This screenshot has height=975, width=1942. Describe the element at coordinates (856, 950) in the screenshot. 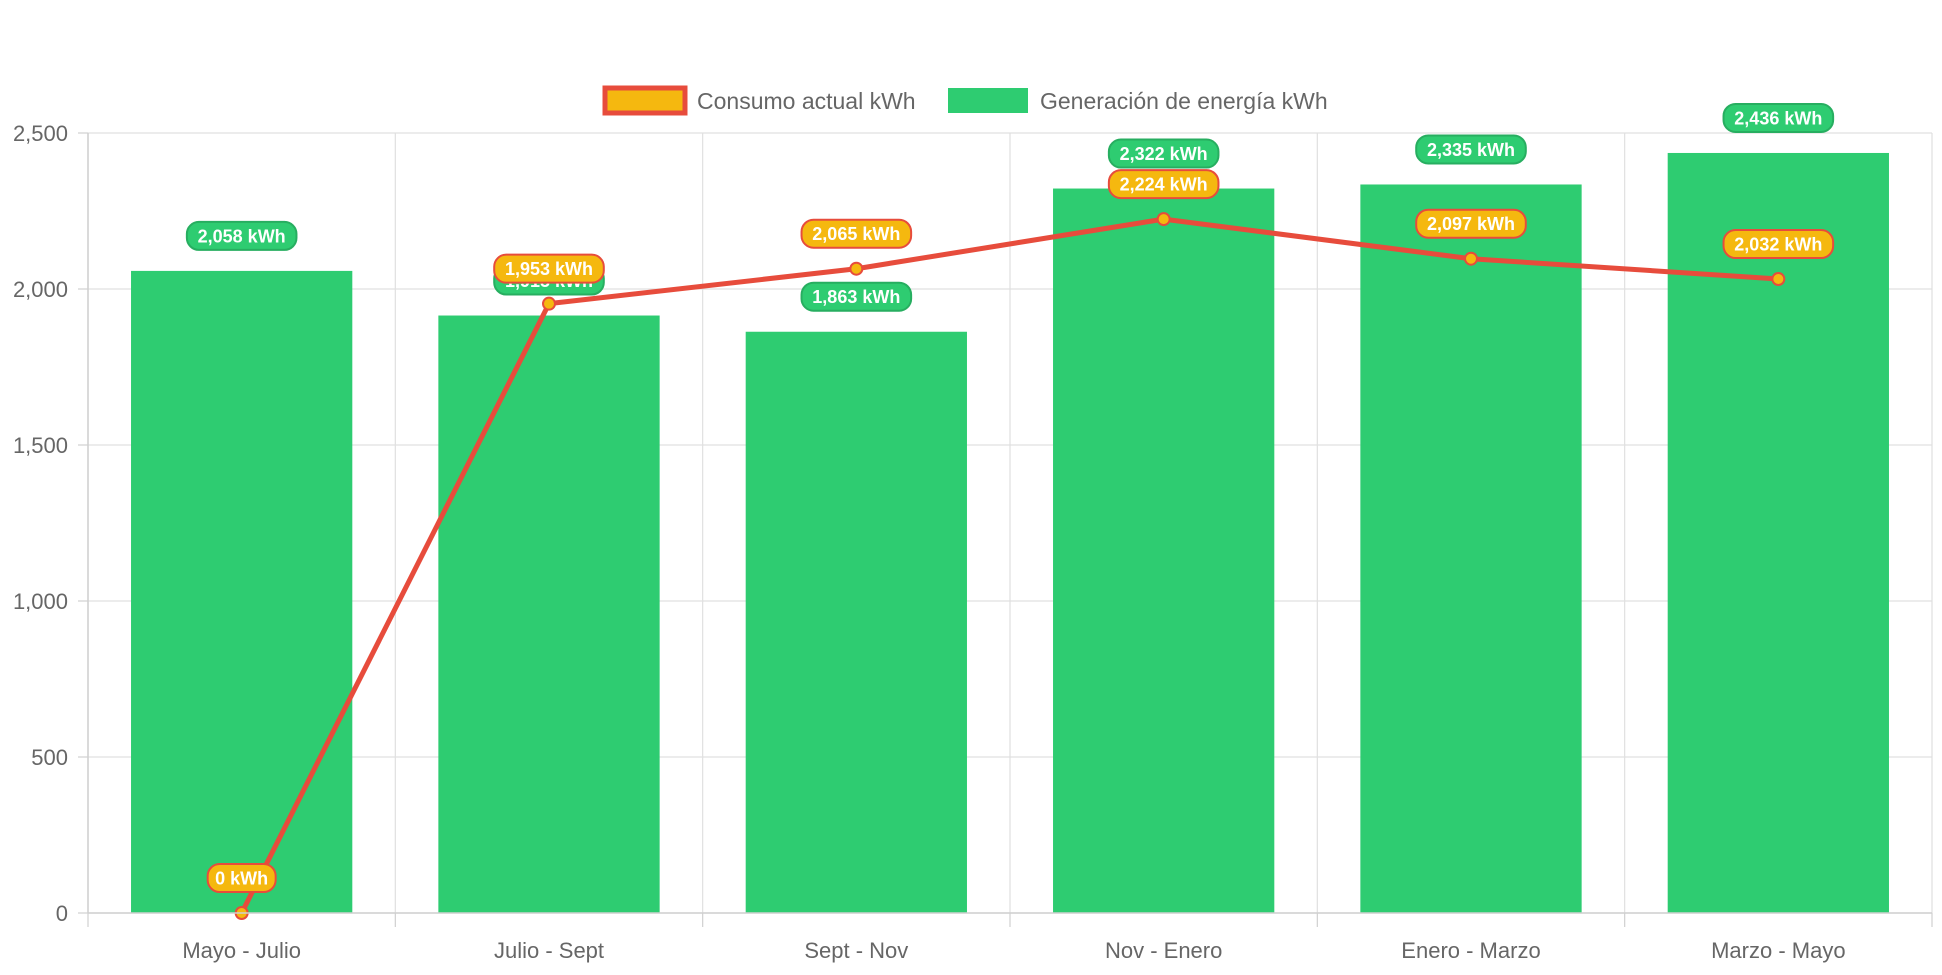

I see `x-tick-label: Sept - Nov` at that location.